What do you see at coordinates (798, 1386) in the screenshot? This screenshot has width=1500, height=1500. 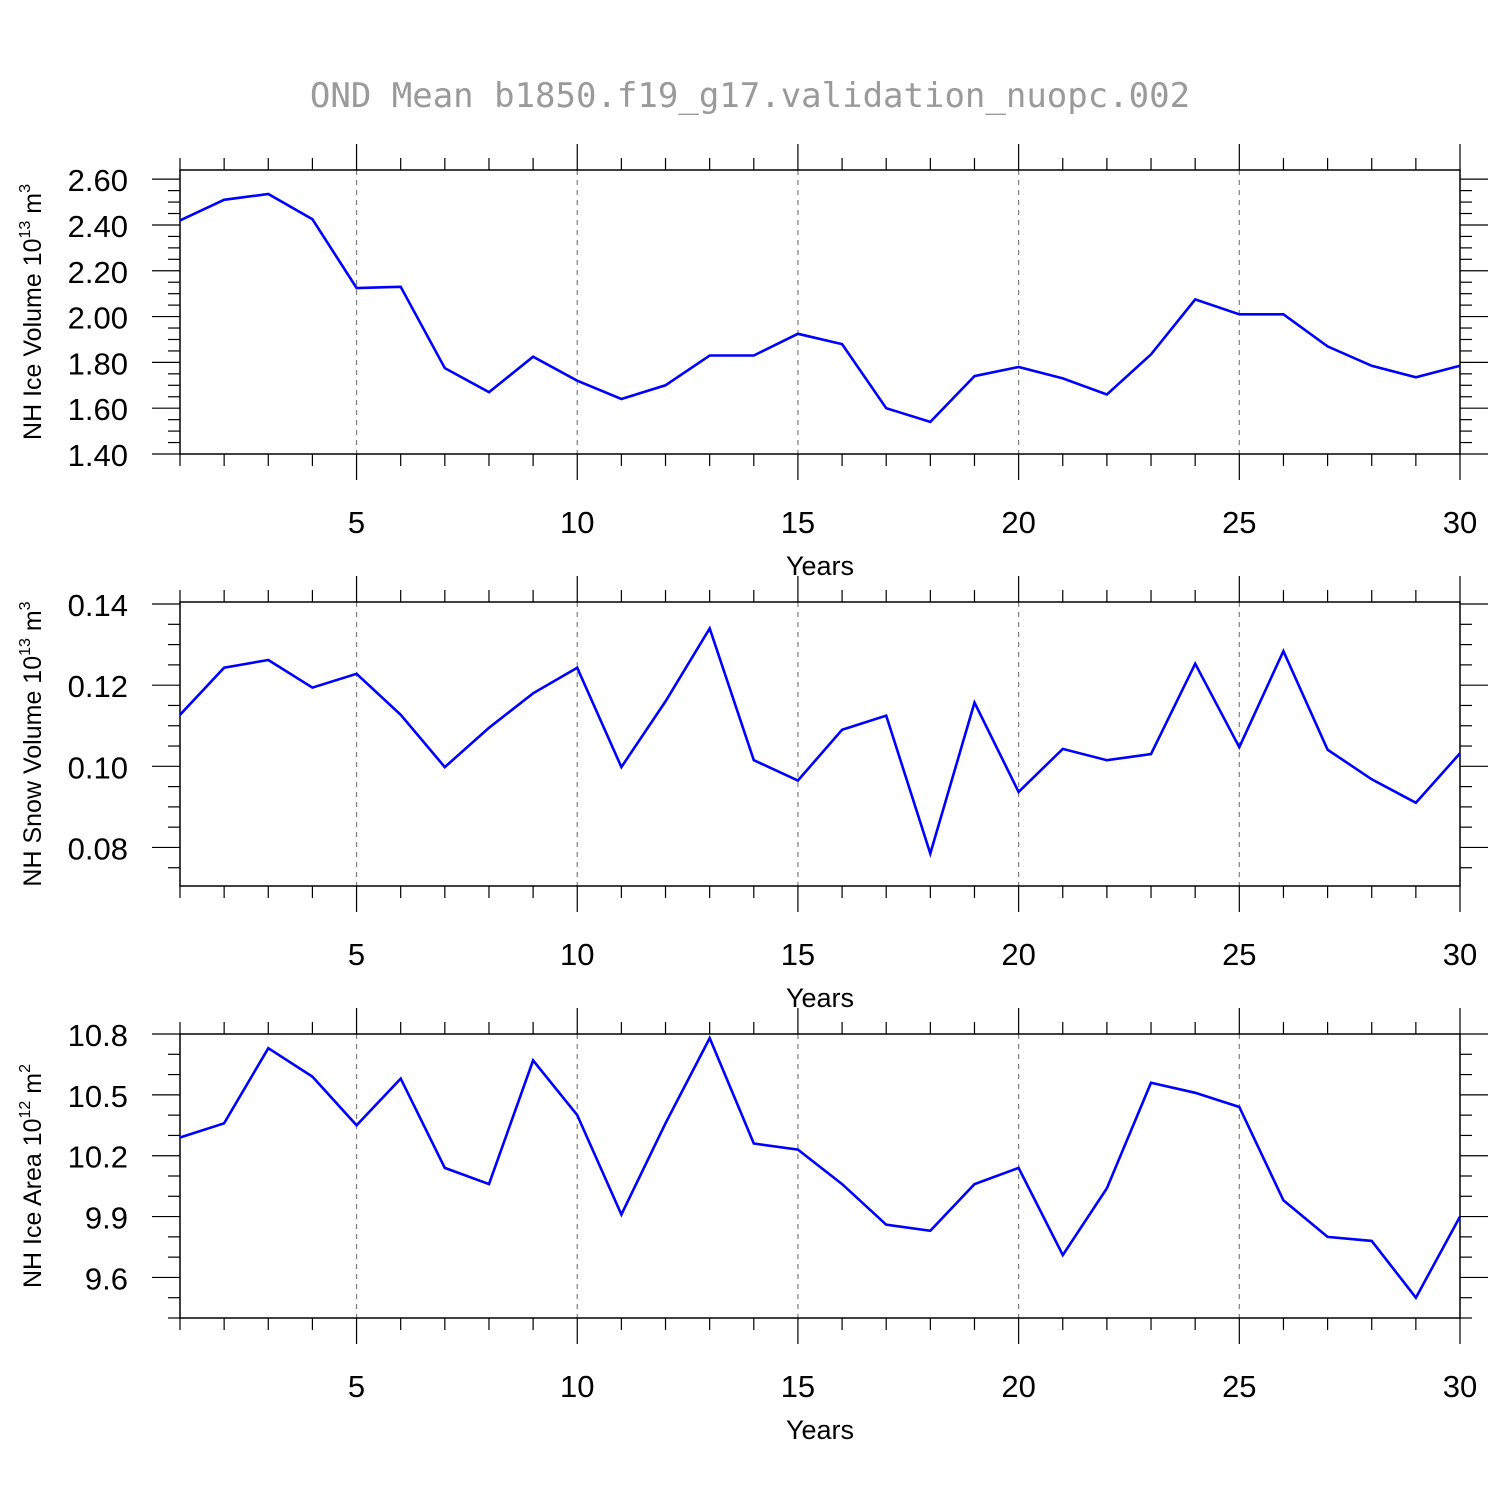 I see `panel-3-x-tick-label: 15` at bounding box center [798, 1386].